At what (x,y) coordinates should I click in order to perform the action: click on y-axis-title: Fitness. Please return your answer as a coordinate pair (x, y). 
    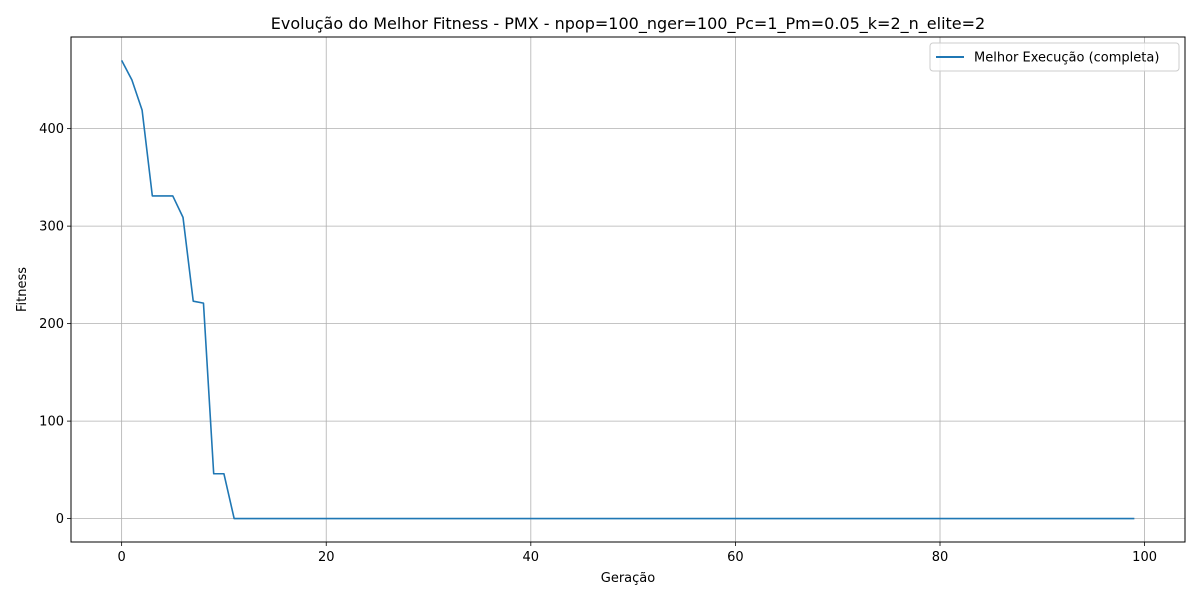
    Looking at the image, I should click on (22, 289).